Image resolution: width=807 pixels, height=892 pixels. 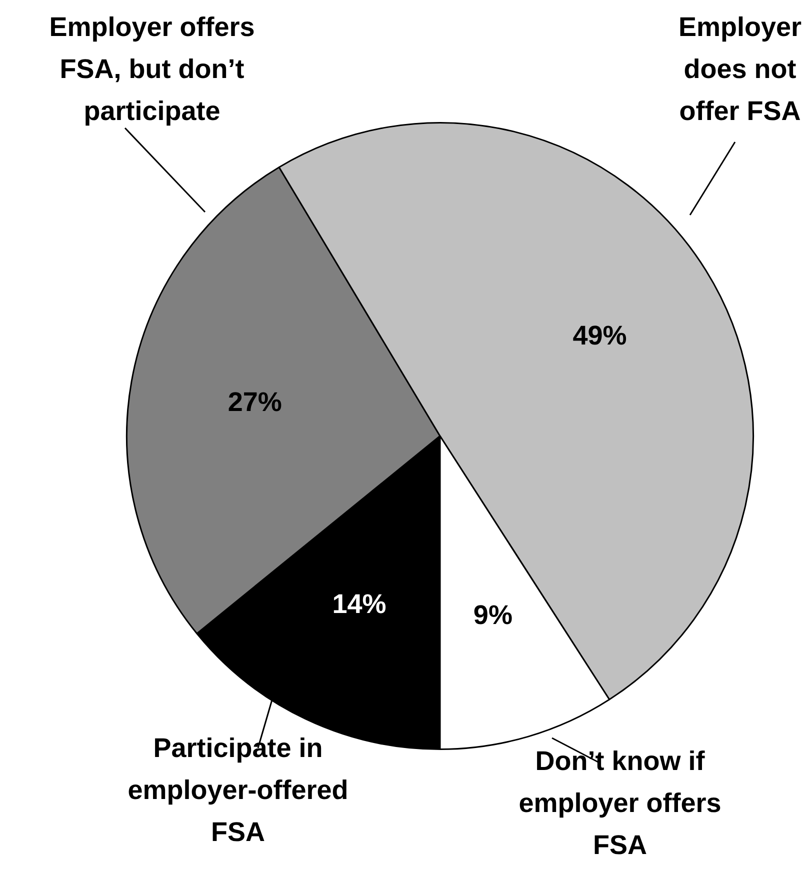 I want to click on slice-label: Employer offers FSA, but don’t participate, so click(x=152, y=69).